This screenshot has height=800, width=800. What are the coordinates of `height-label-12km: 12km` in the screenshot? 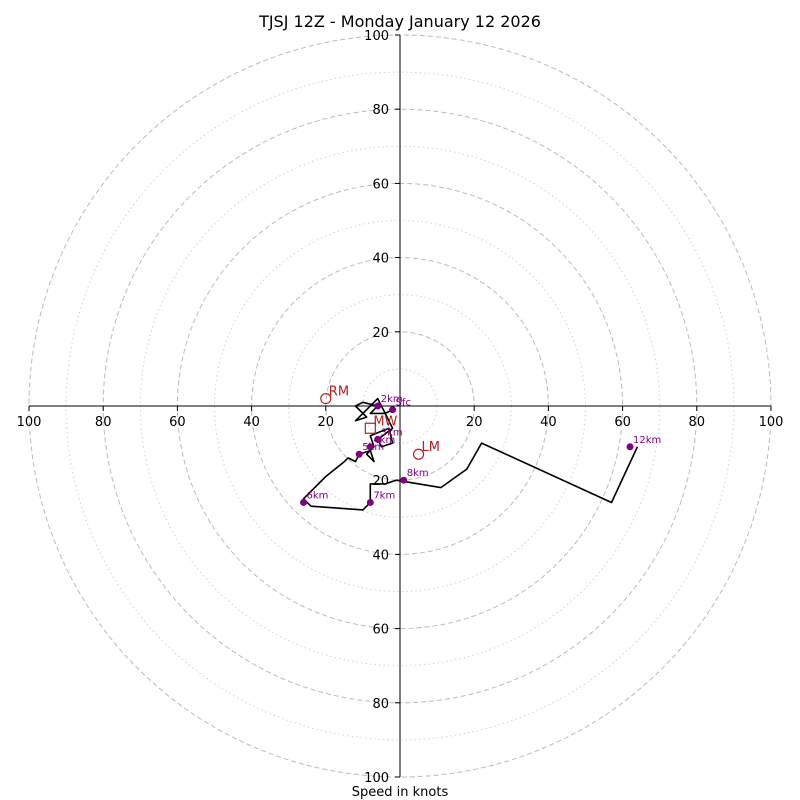 It's located at (647, 440).